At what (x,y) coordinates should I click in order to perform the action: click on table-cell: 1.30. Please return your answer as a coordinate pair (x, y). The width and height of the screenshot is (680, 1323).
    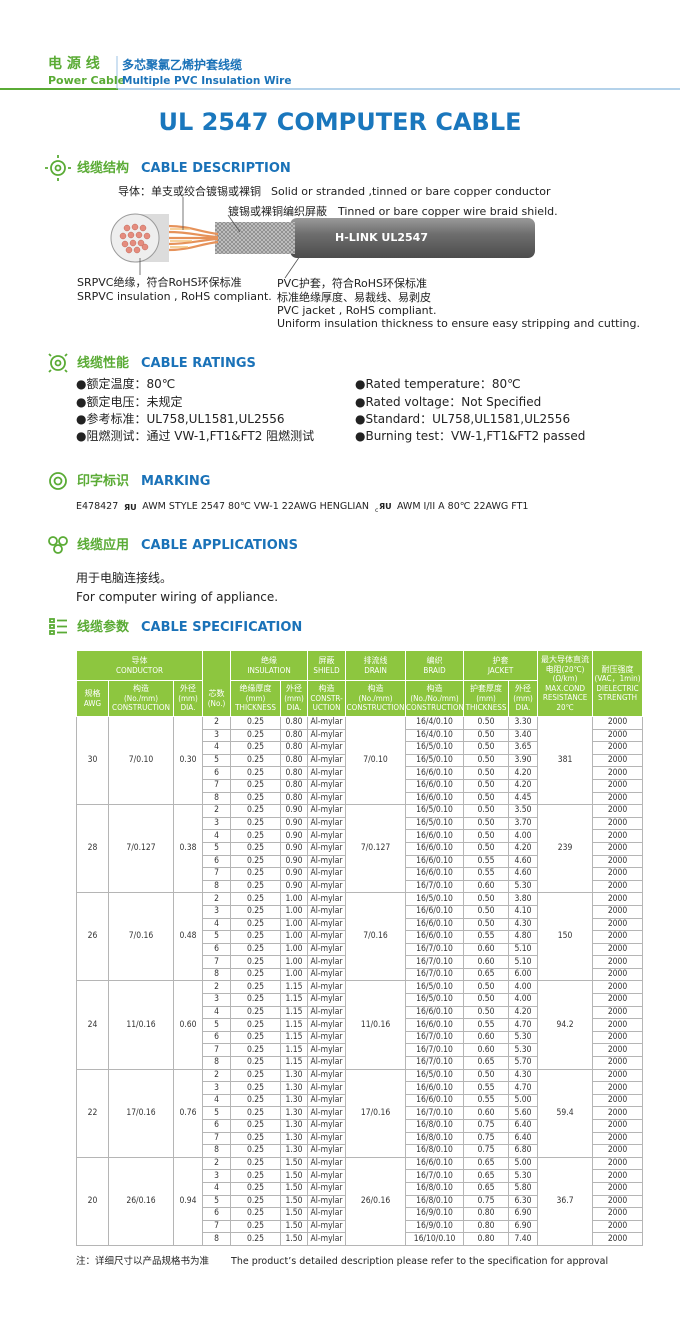
    Looking at the image, I should click on (294, 1100).